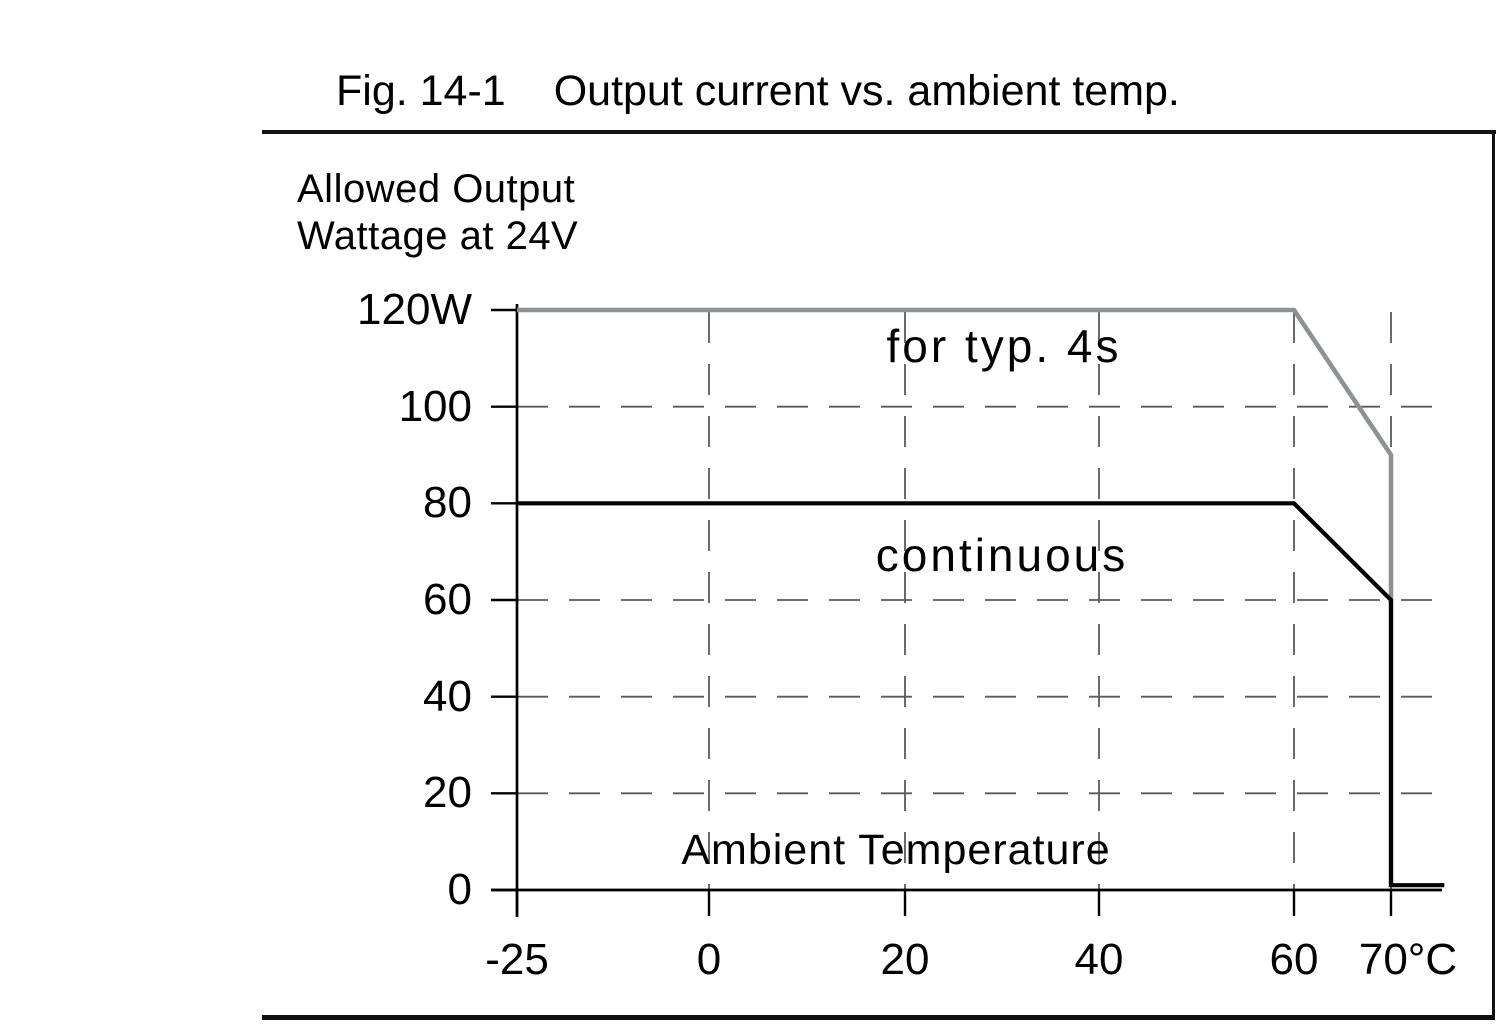  I want to click on y-tick-label: 0, so click(459, 889).